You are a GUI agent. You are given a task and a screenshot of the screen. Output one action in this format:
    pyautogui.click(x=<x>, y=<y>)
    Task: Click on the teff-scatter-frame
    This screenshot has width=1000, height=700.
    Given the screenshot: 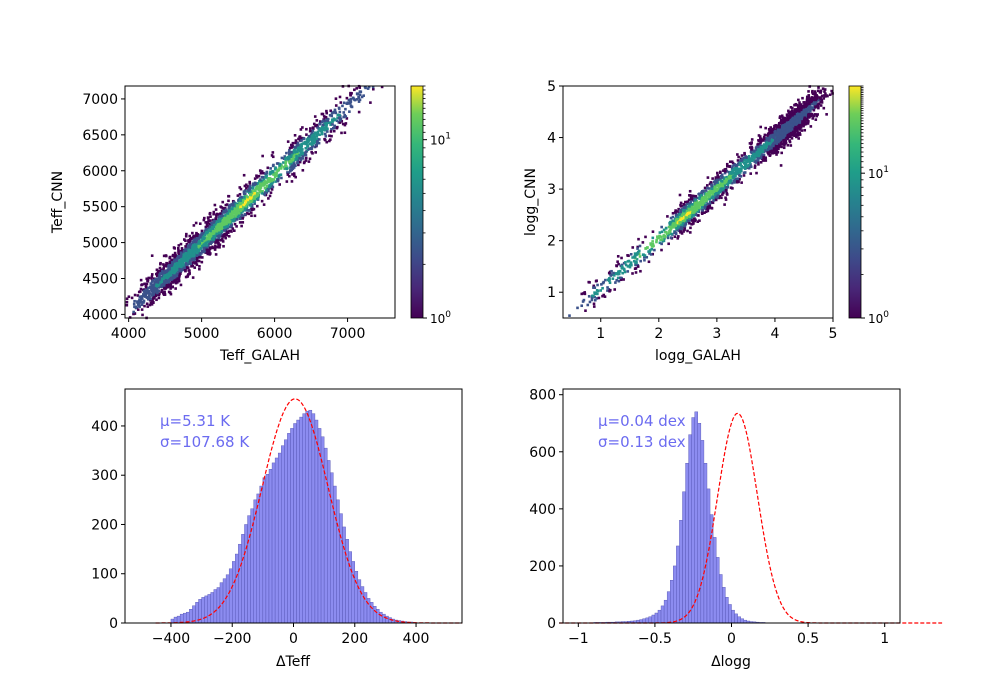 What is the action you would take?
    pyautogui.click(x=260, y=202)
    